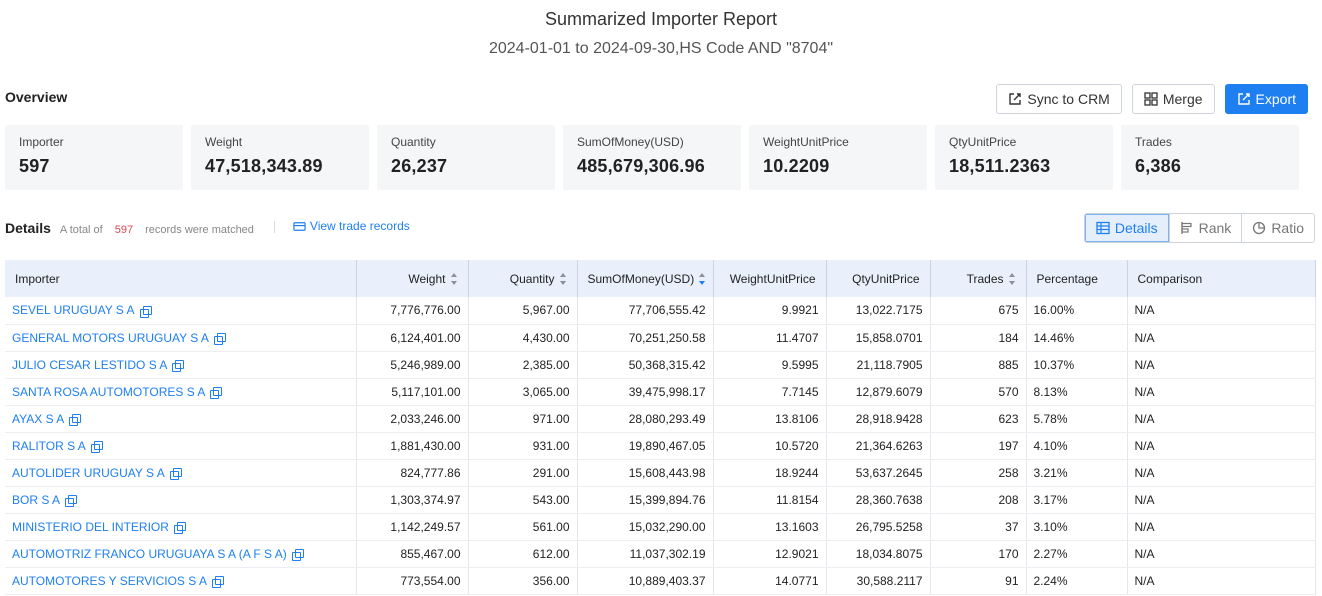  Describe the element at coordinates (28, 227) in the screenshot. I see `details-heading: Details` at that location.